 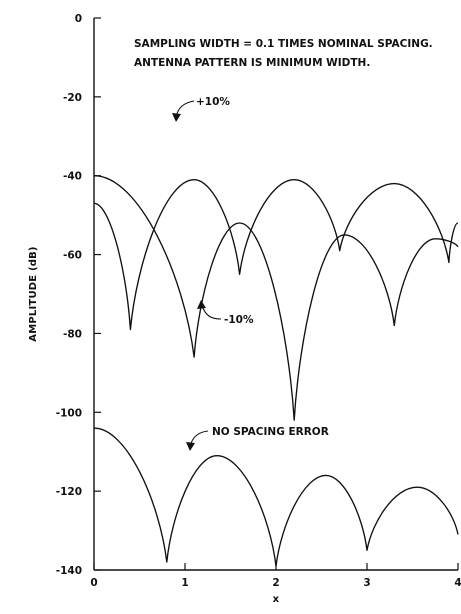 I want to click on label-minus-10: -10%, so click(x=239, y=320).